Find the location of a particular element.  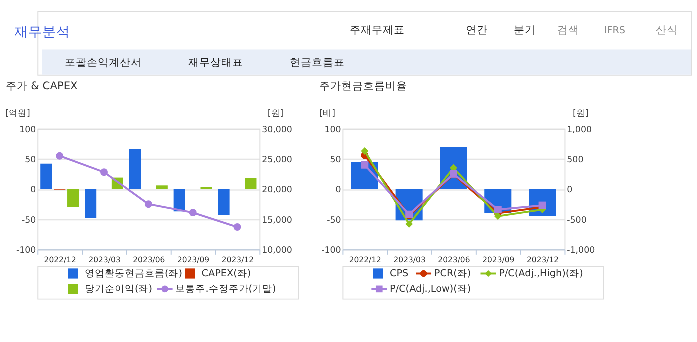

text: 분기 is located at coordinates (525, 29).